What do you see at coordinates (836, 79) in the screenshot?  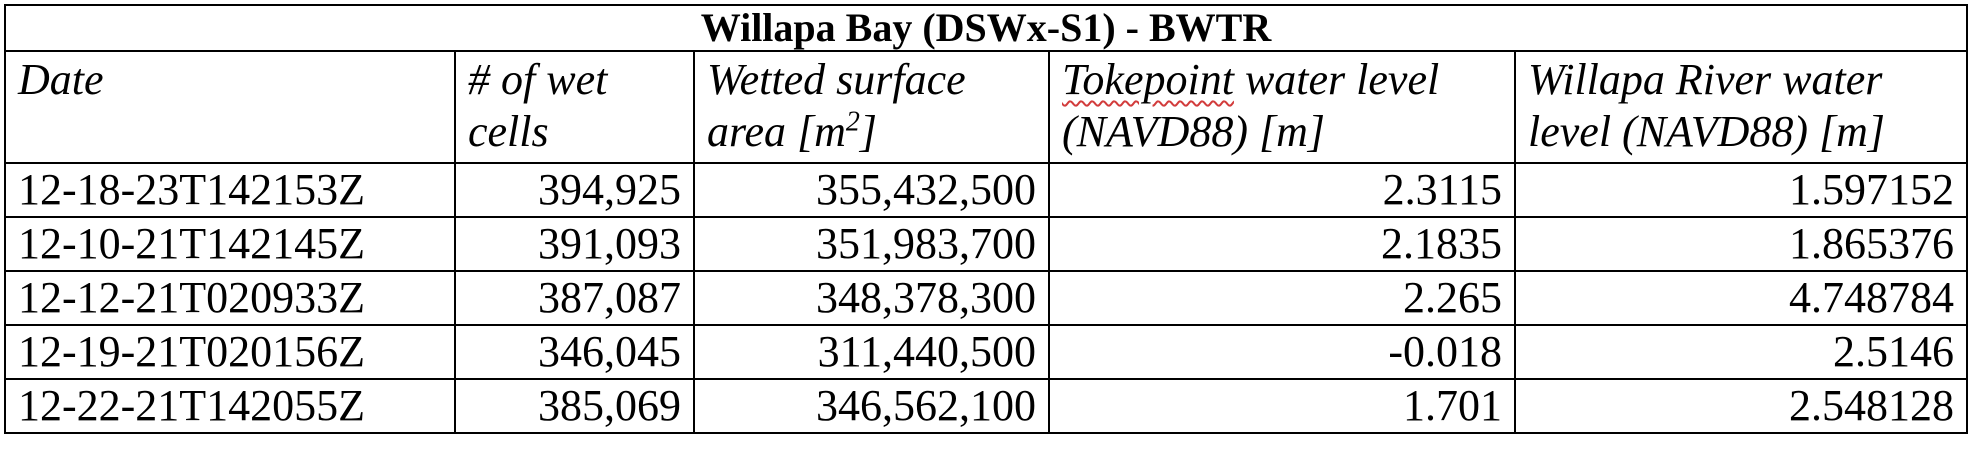 I see `header-wetted-area-line1: Wetted surface` at bounding box center [836, 79].